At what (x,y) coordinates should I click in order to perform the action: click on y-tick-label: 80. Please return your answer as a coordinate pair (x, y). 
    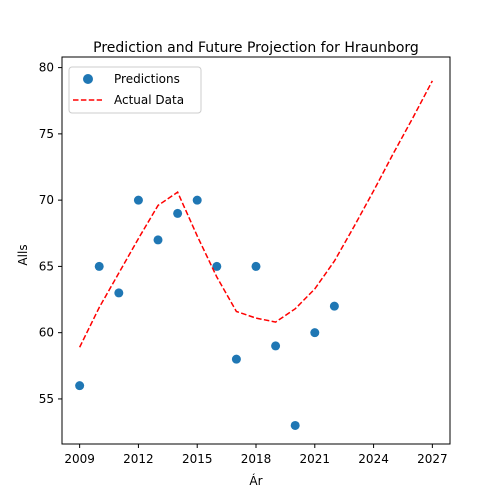
    Looking at the image, I should click on (46, 68).